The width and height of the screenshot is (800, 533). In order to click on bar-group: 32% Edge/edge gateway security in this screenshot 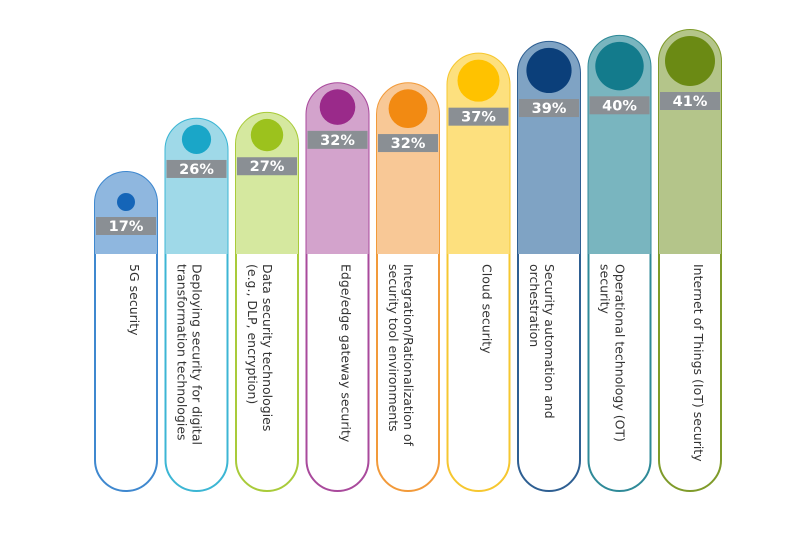, I will do `click(337, 287)`.